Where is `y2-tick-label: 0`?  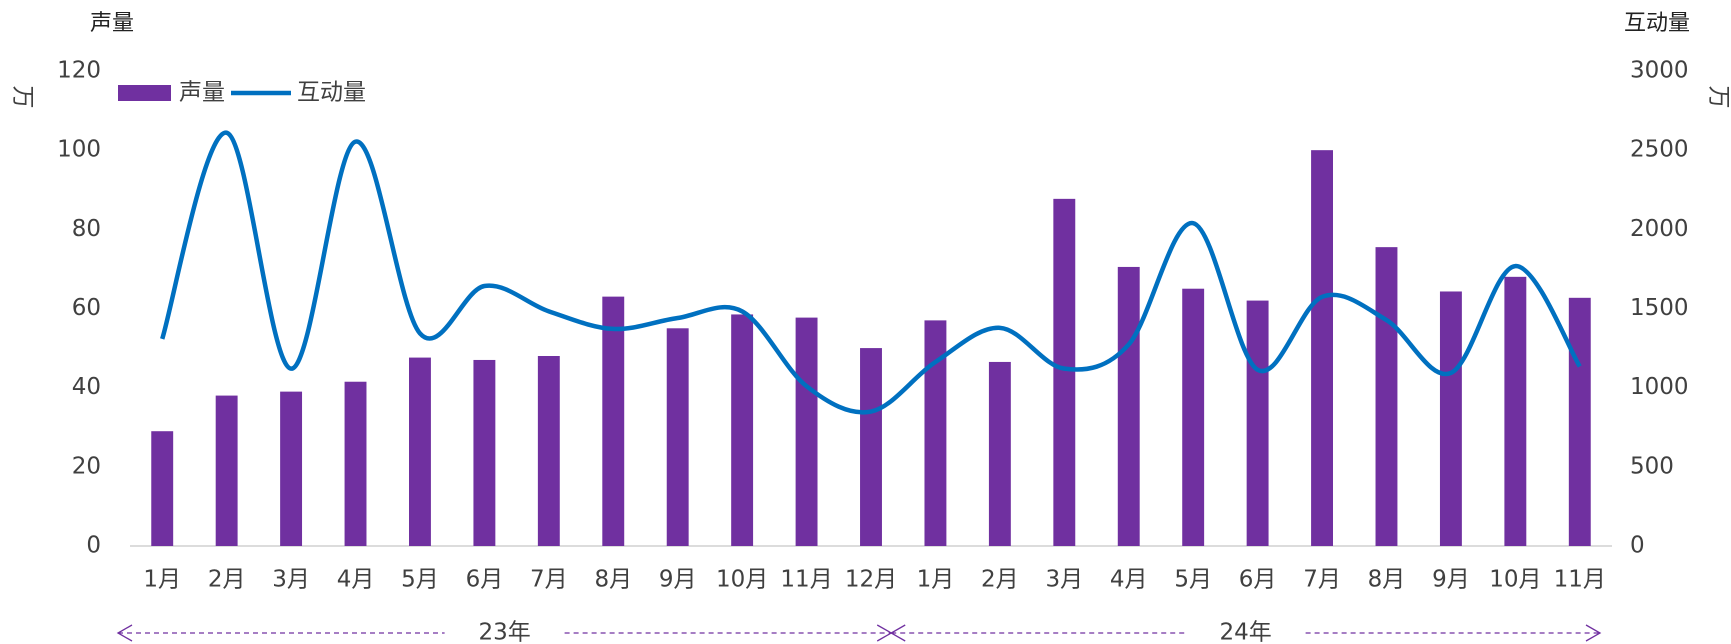
y2-tick-label: 0 is located at coordinates (1637, 546).